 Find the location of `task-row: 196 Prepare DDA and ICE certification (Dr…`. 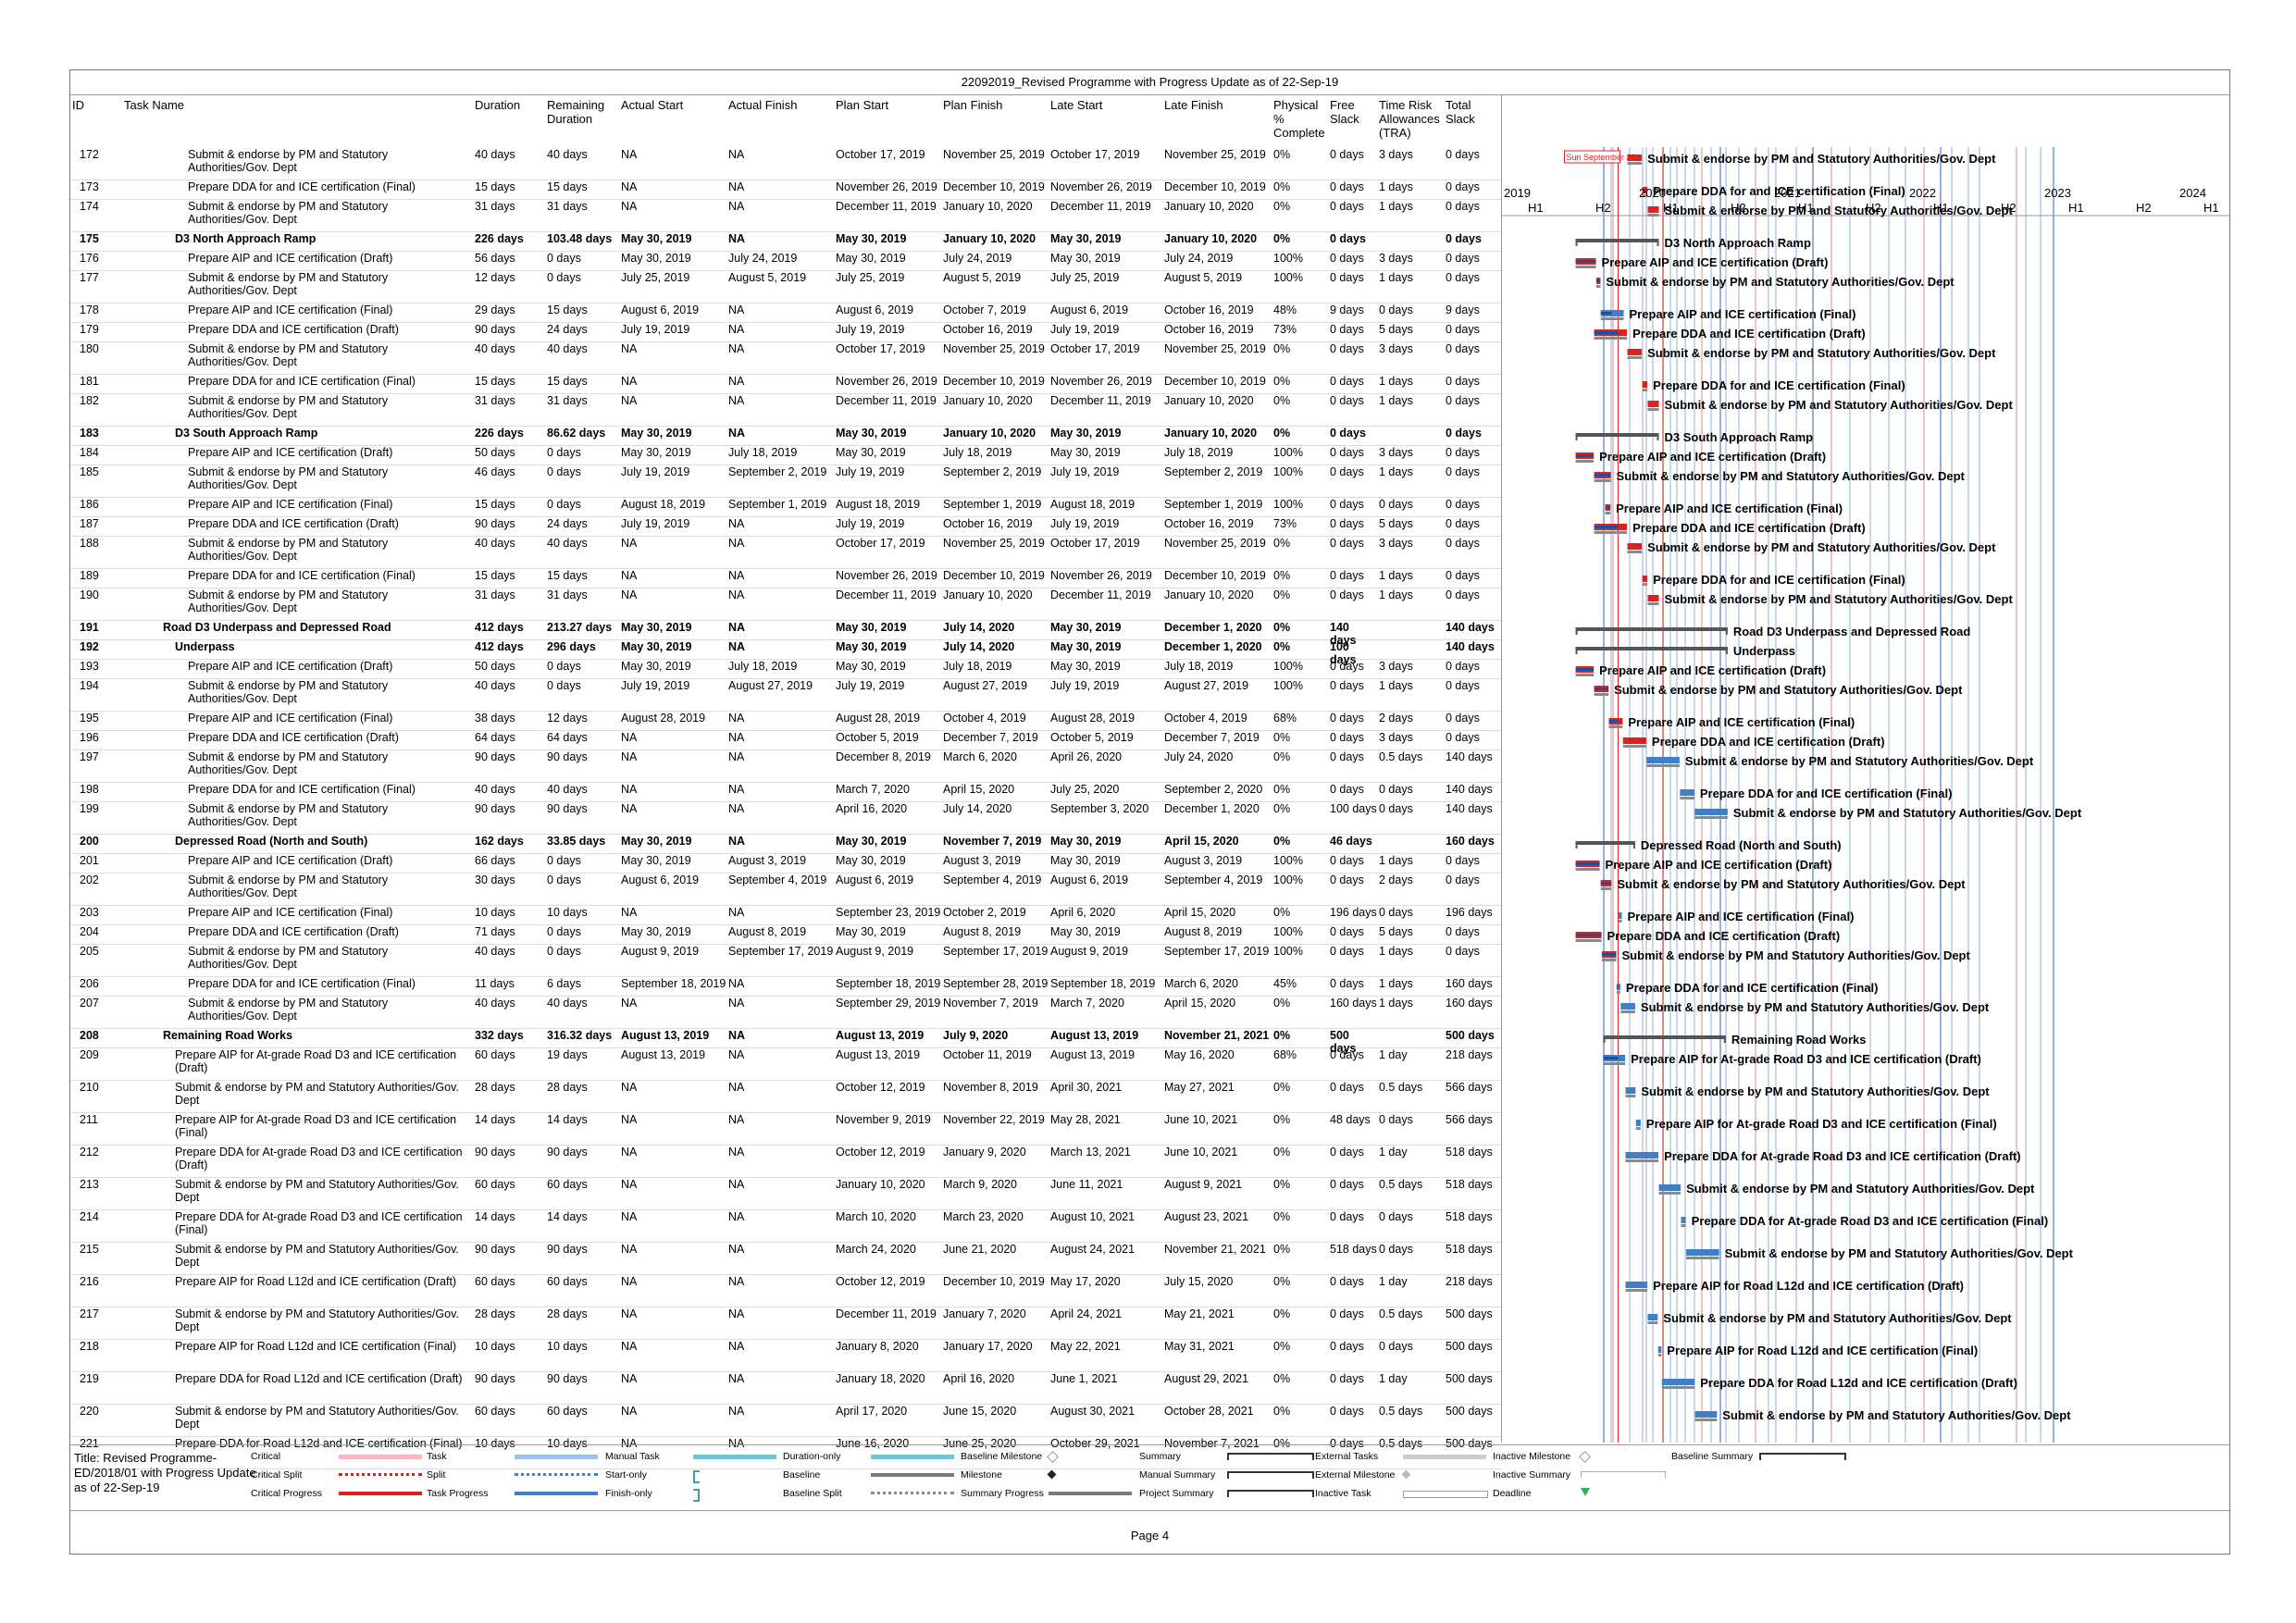

task-row: 196 Prepare DDA and ICE certification (Dr… is located at coordinates (786, 740).